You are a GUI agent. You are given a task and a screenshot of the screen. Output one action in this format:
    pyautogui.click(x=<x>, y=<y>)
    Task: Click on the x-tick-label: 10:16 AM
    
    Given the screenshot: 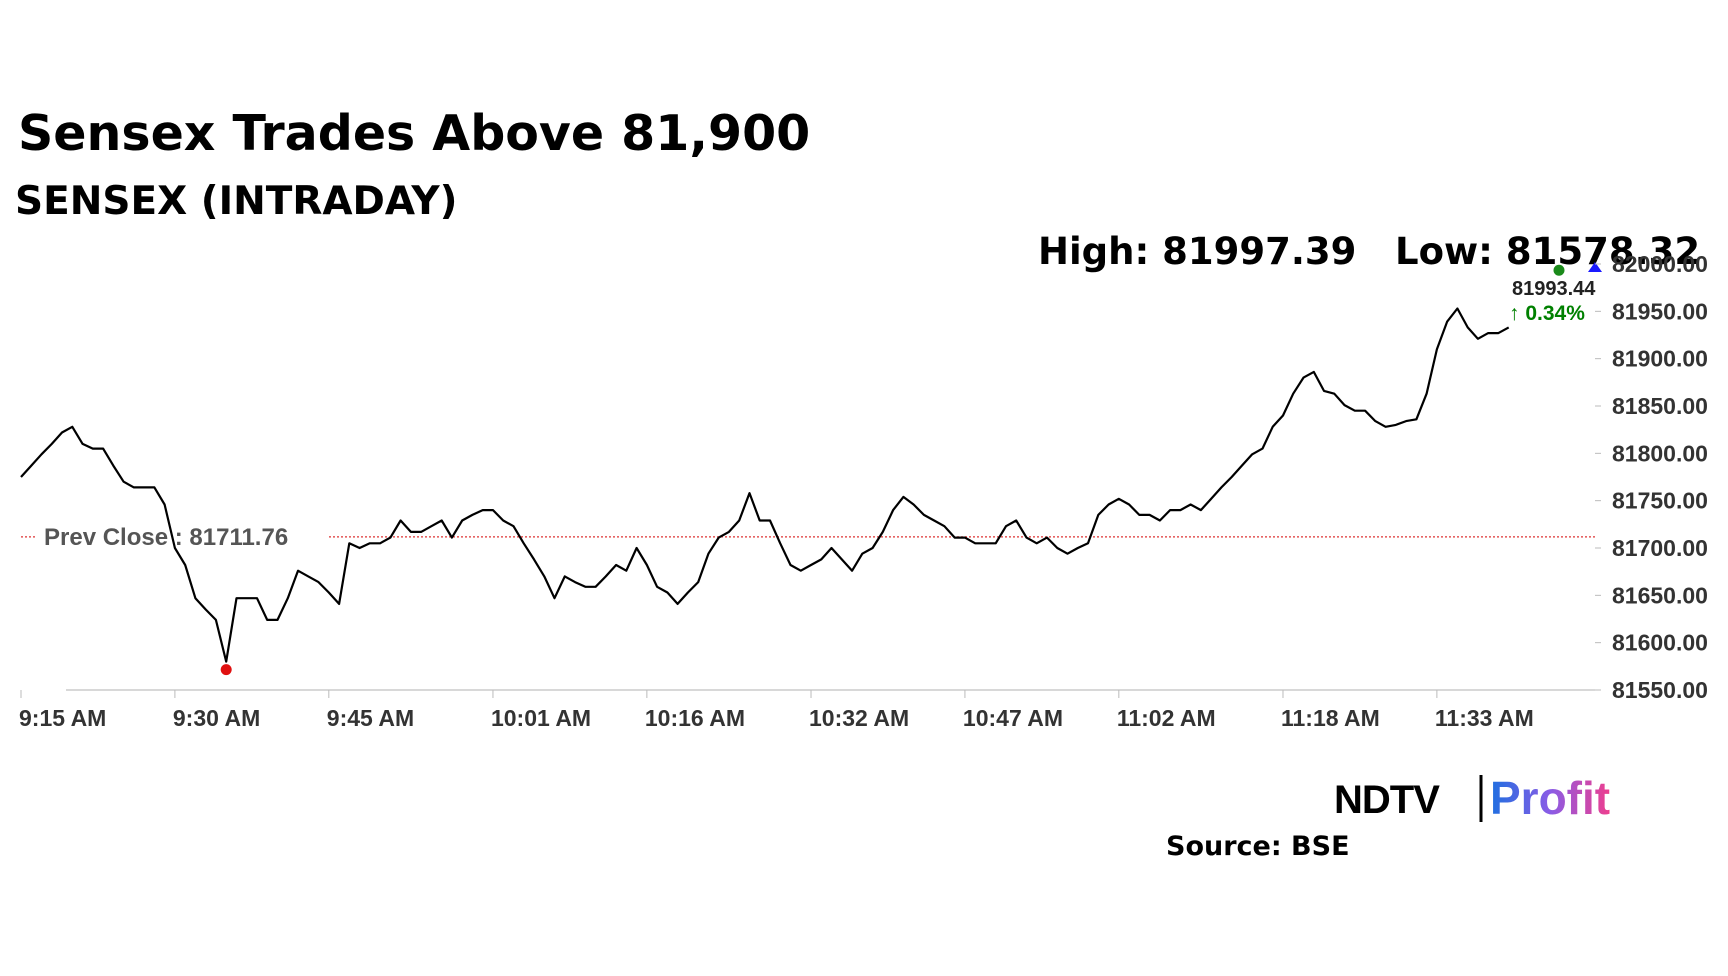 What is the action you would take?
    pyautogui.click(x=695, y=718)
    